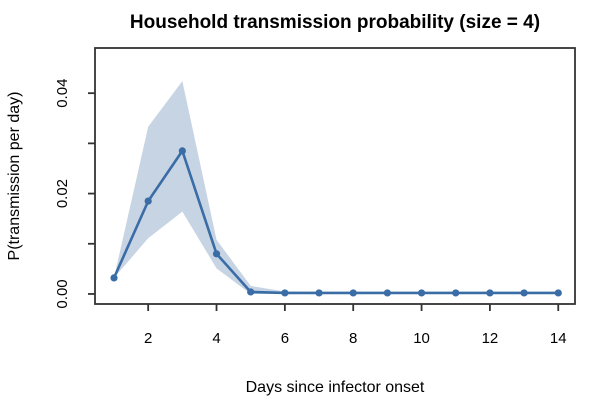 The height and width of the screenshot is (400, 600). I want to click on x-tick-label: 6, so click(285, 338).